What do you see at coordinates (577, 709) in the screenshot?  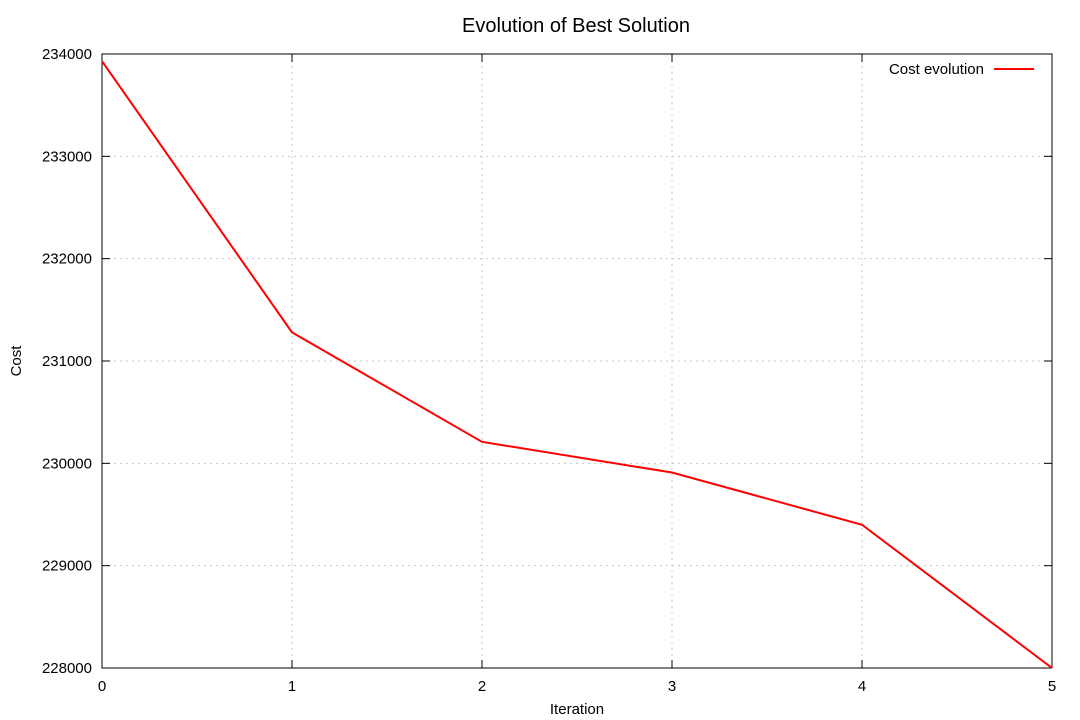 I see `x-axis-label: Iteration` at bounding box center [577, 709].